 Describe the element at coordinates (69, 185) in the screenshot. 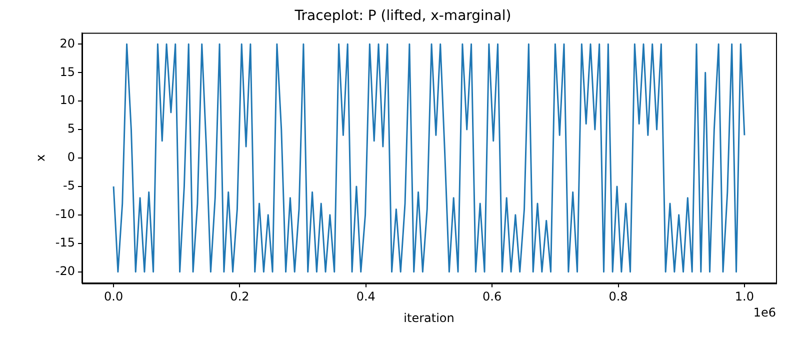

I see `y-tick-label: -5` at that location.